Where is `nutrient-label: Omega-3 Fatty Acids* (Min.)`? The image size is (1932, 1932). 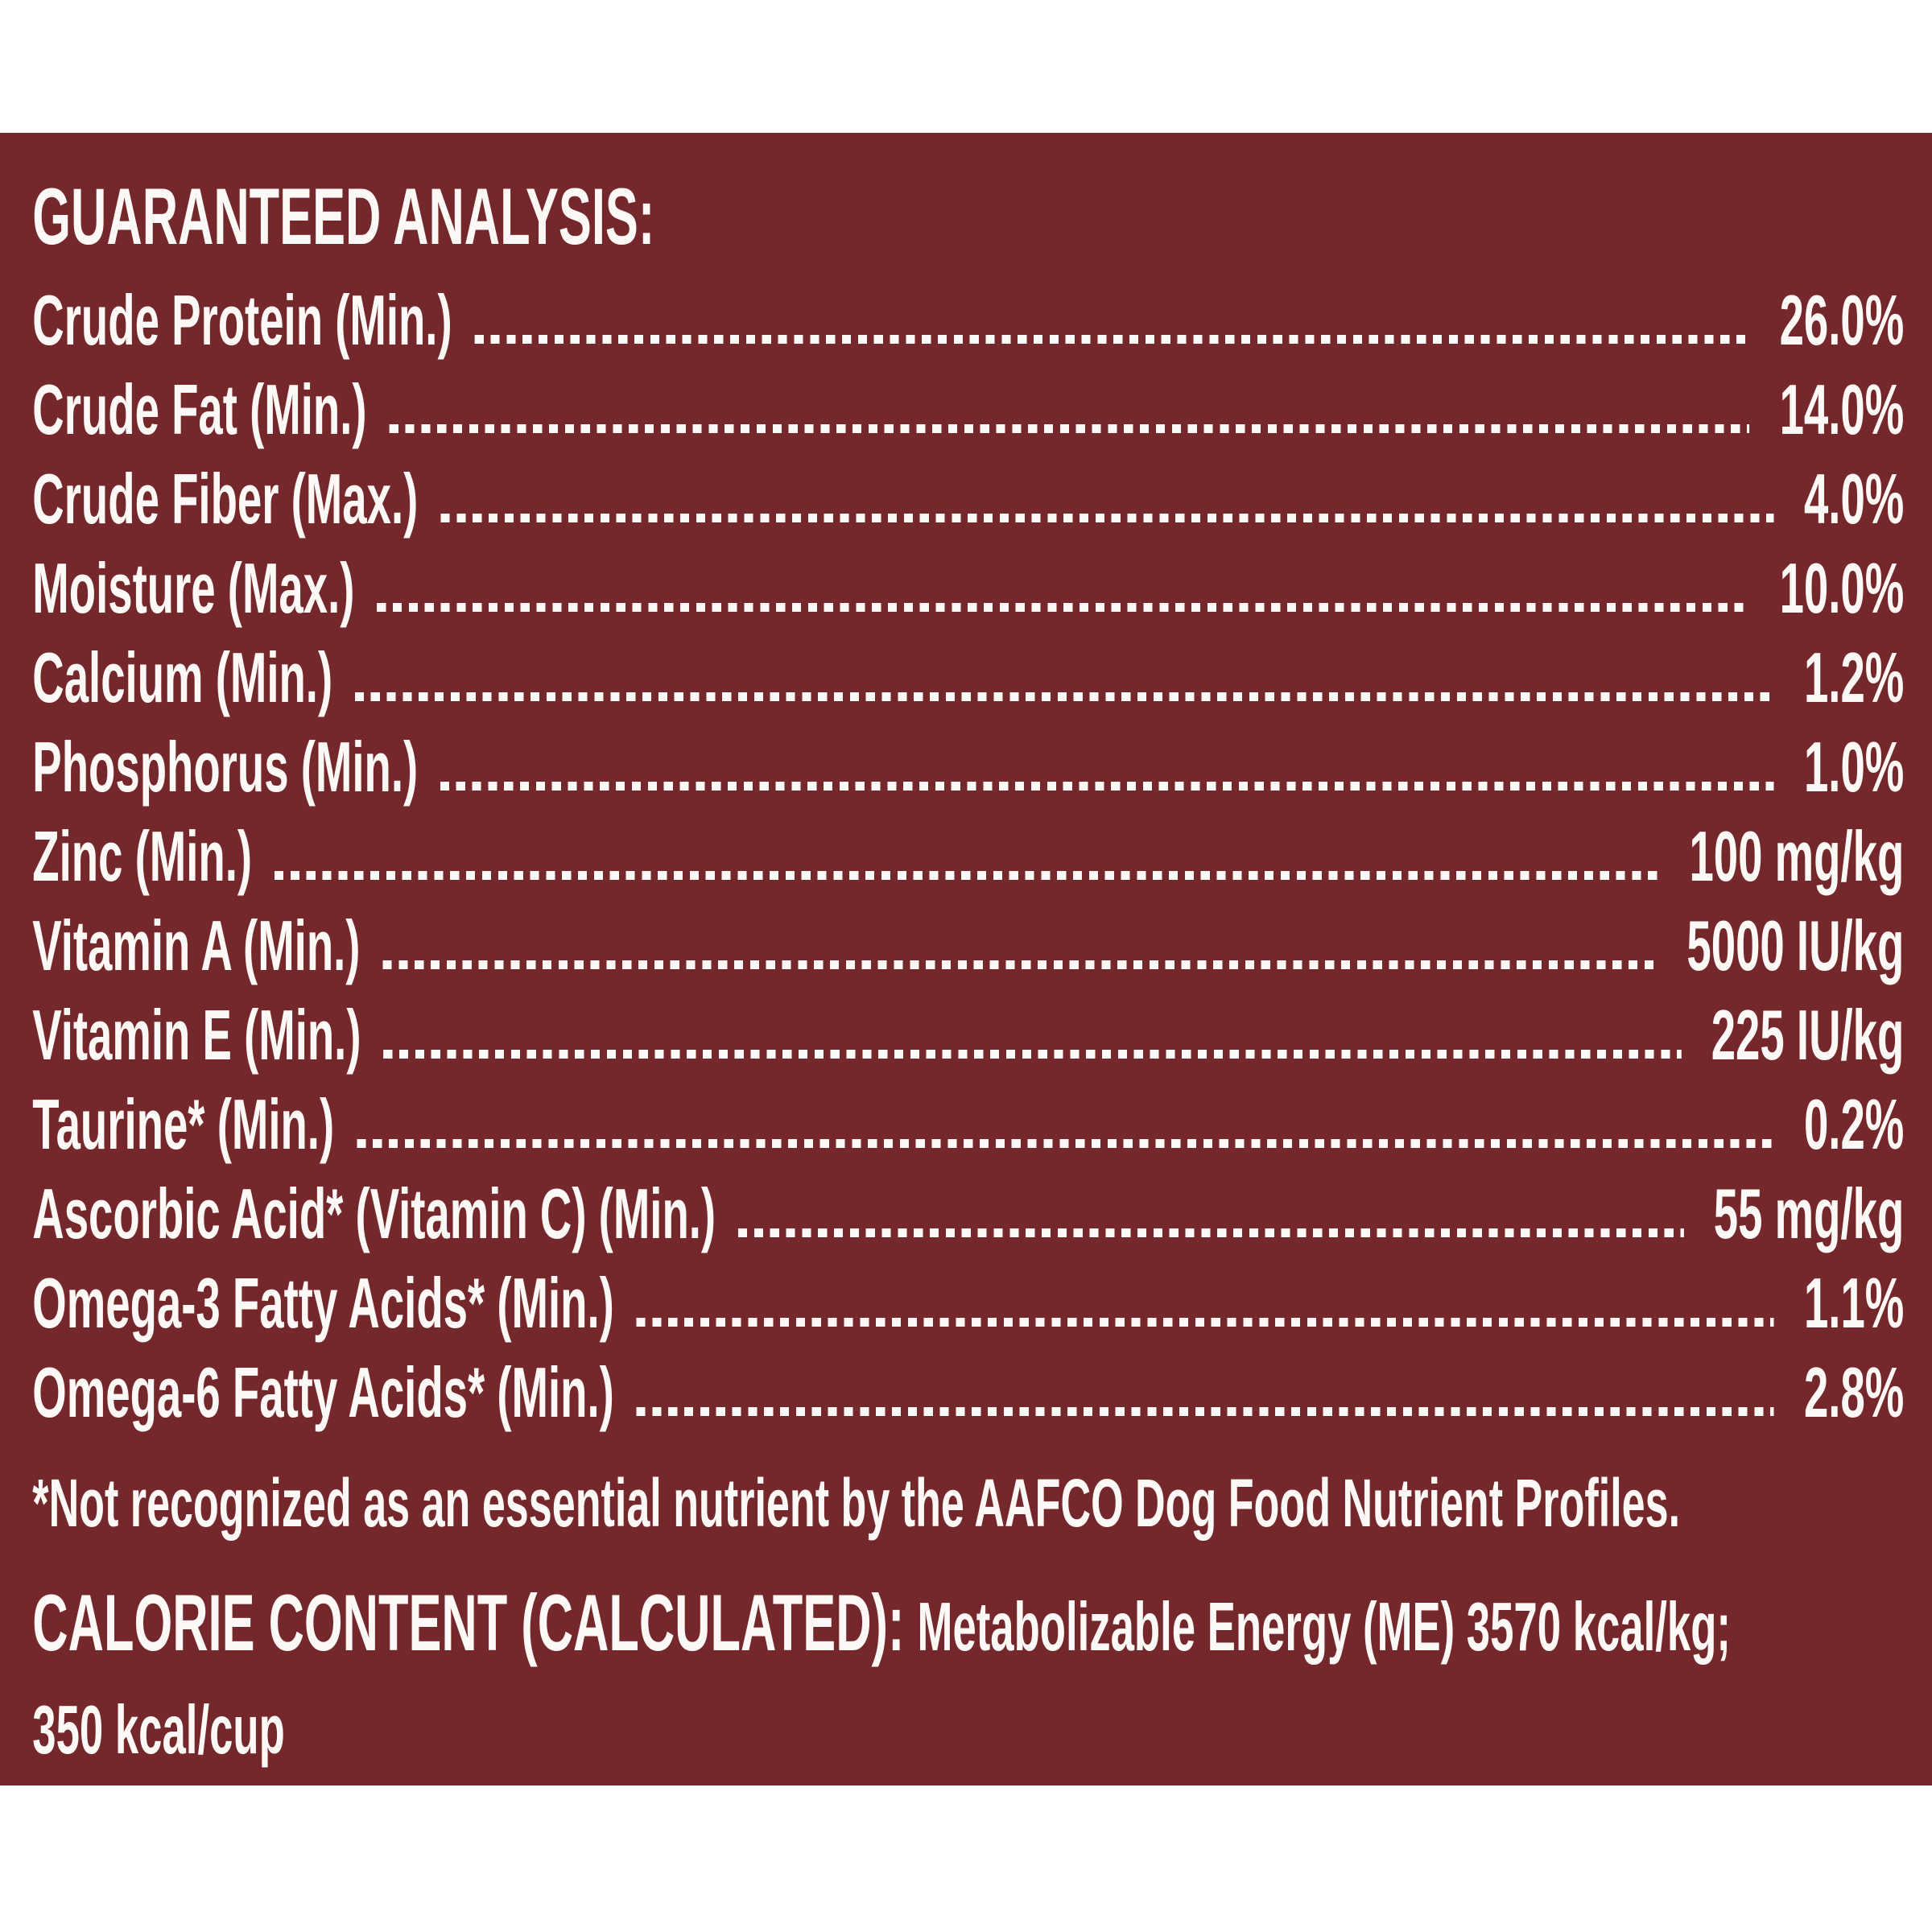
nutrient-label: Omega-3 Fatty Acids* (Min.) is located at coordinates (323, 1303).